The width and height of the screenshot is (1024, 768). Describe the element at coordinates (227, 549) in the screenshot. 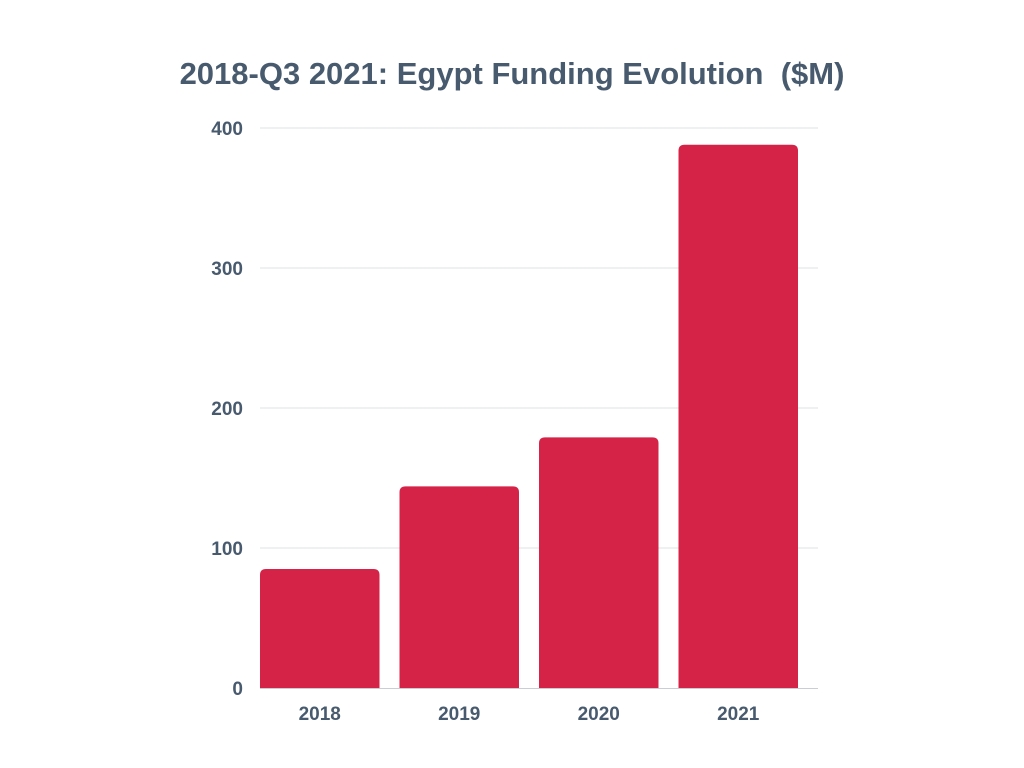

I see `y-tick-label: 100` at that location.